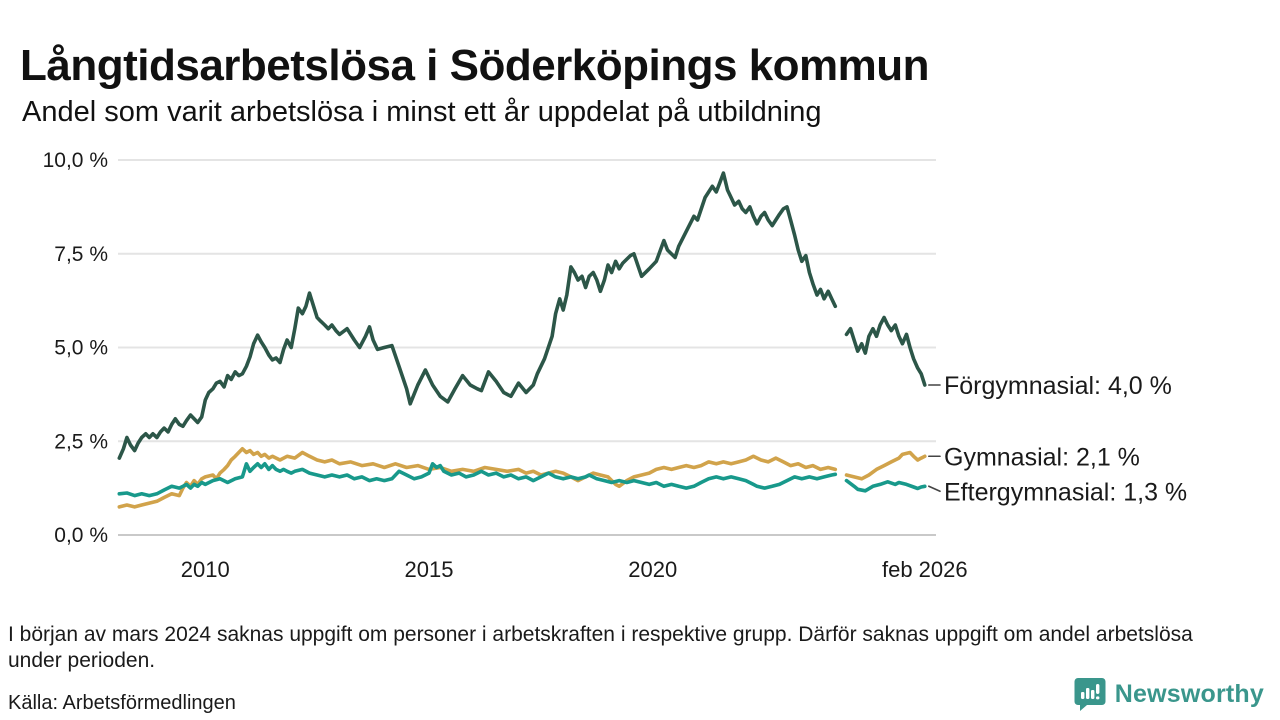 The height and width of the screenshot is (720, 1280). What do you see at coordinates (1090, 694) in the screenshot?
I see `bar-chart-speech-bubble-icon` at bounding box center [1090, 694].